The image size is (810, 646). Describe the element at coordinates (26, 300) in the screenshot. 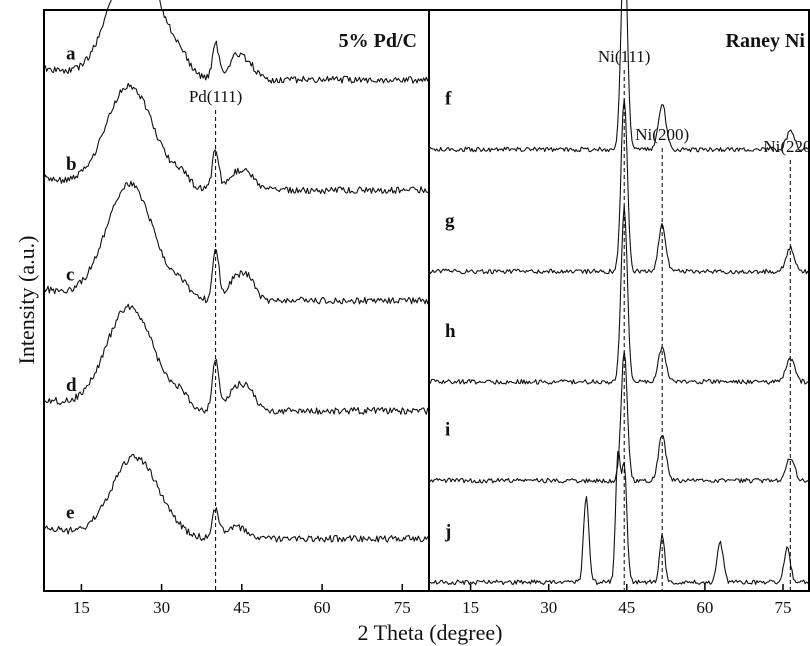

I see `y-axis-label: Intensity (a.u.)` at that location.